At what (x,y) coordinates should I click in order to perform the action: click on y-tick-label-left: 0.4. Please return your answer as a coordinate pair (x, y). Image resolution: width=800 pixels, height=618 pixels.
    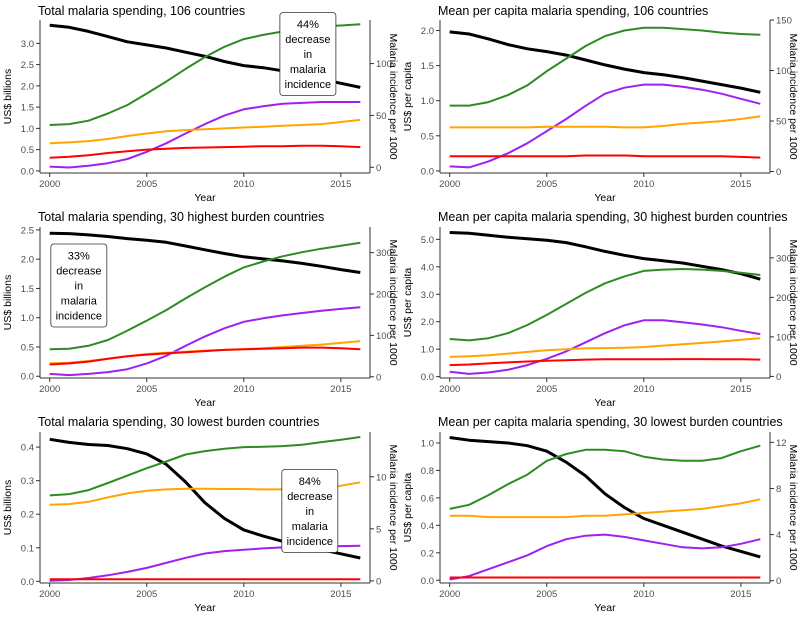
    Looking at the image, I should click on (27, 448).